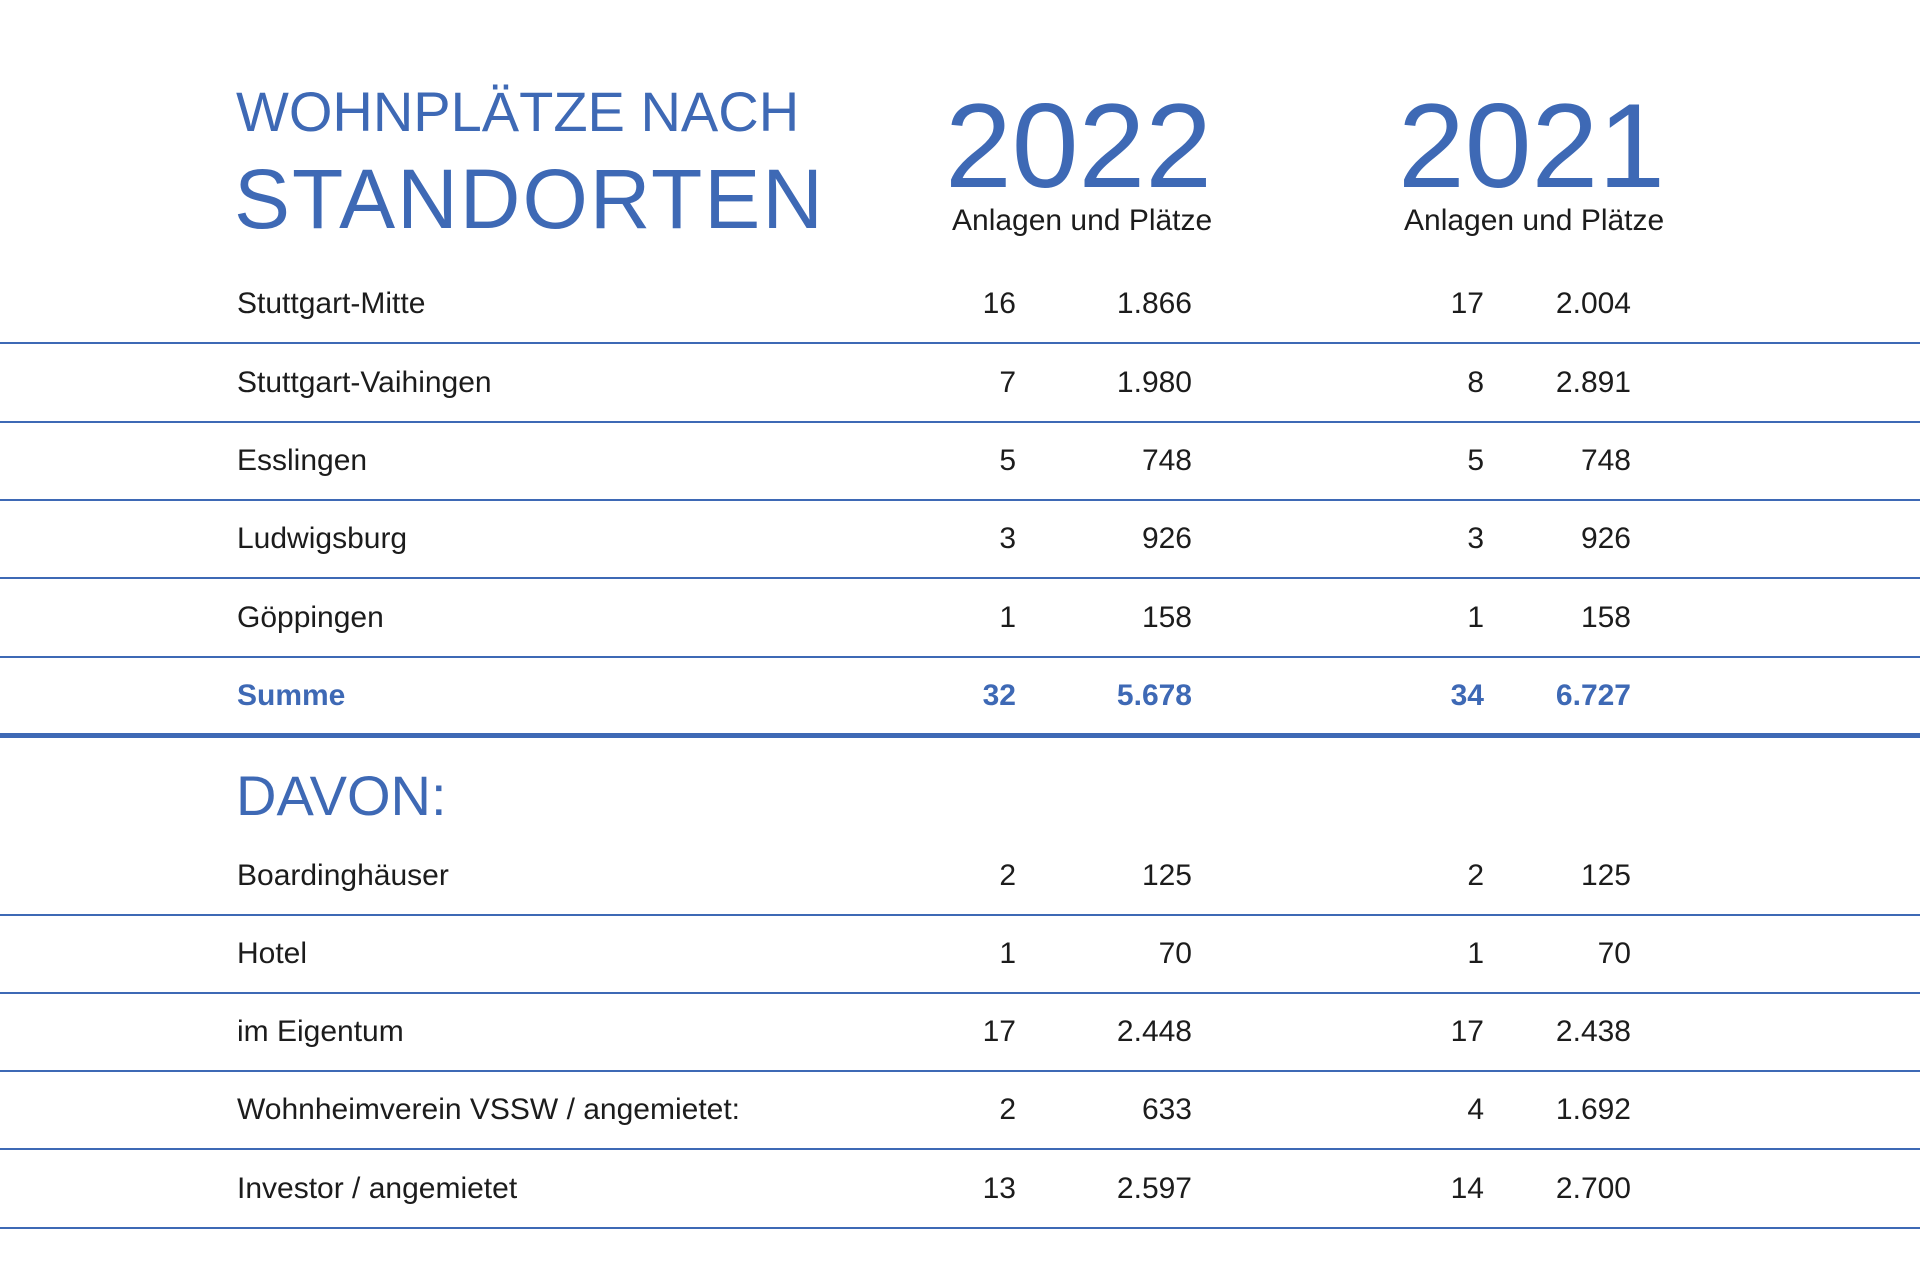 The image size is (1920, 1285). Describe the element at coordinates (999, 695) in the screenshot. I see `summe-anlagen-2022: 32` at that location.